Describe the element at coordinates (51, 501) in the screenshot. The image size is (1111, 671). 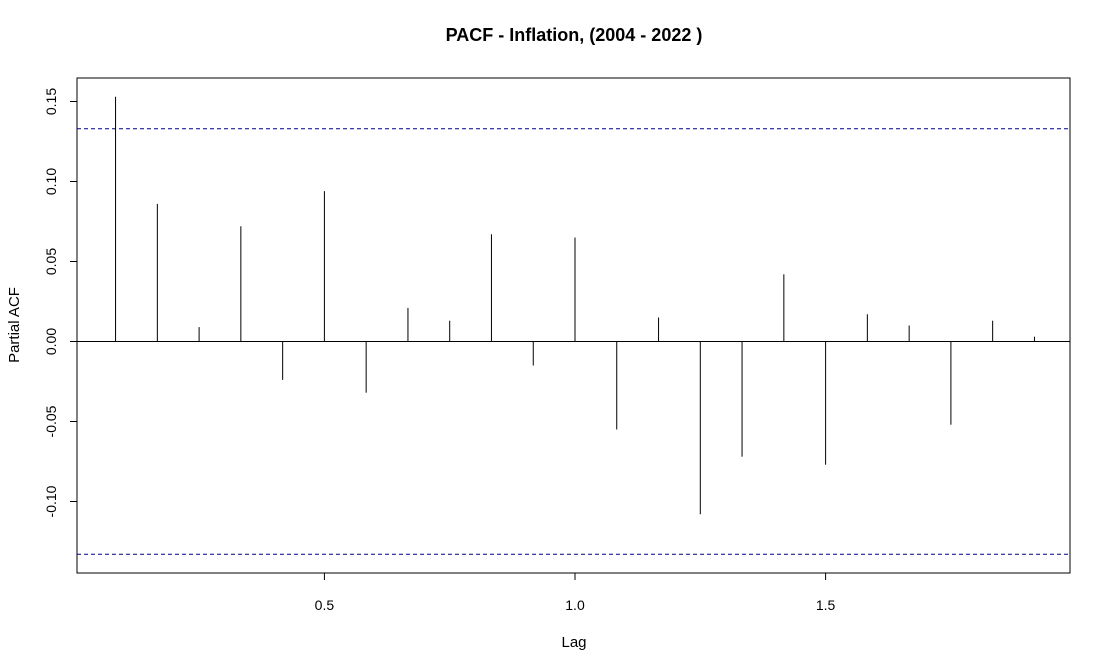
I see `y-tick-label: -0.10` at that location.